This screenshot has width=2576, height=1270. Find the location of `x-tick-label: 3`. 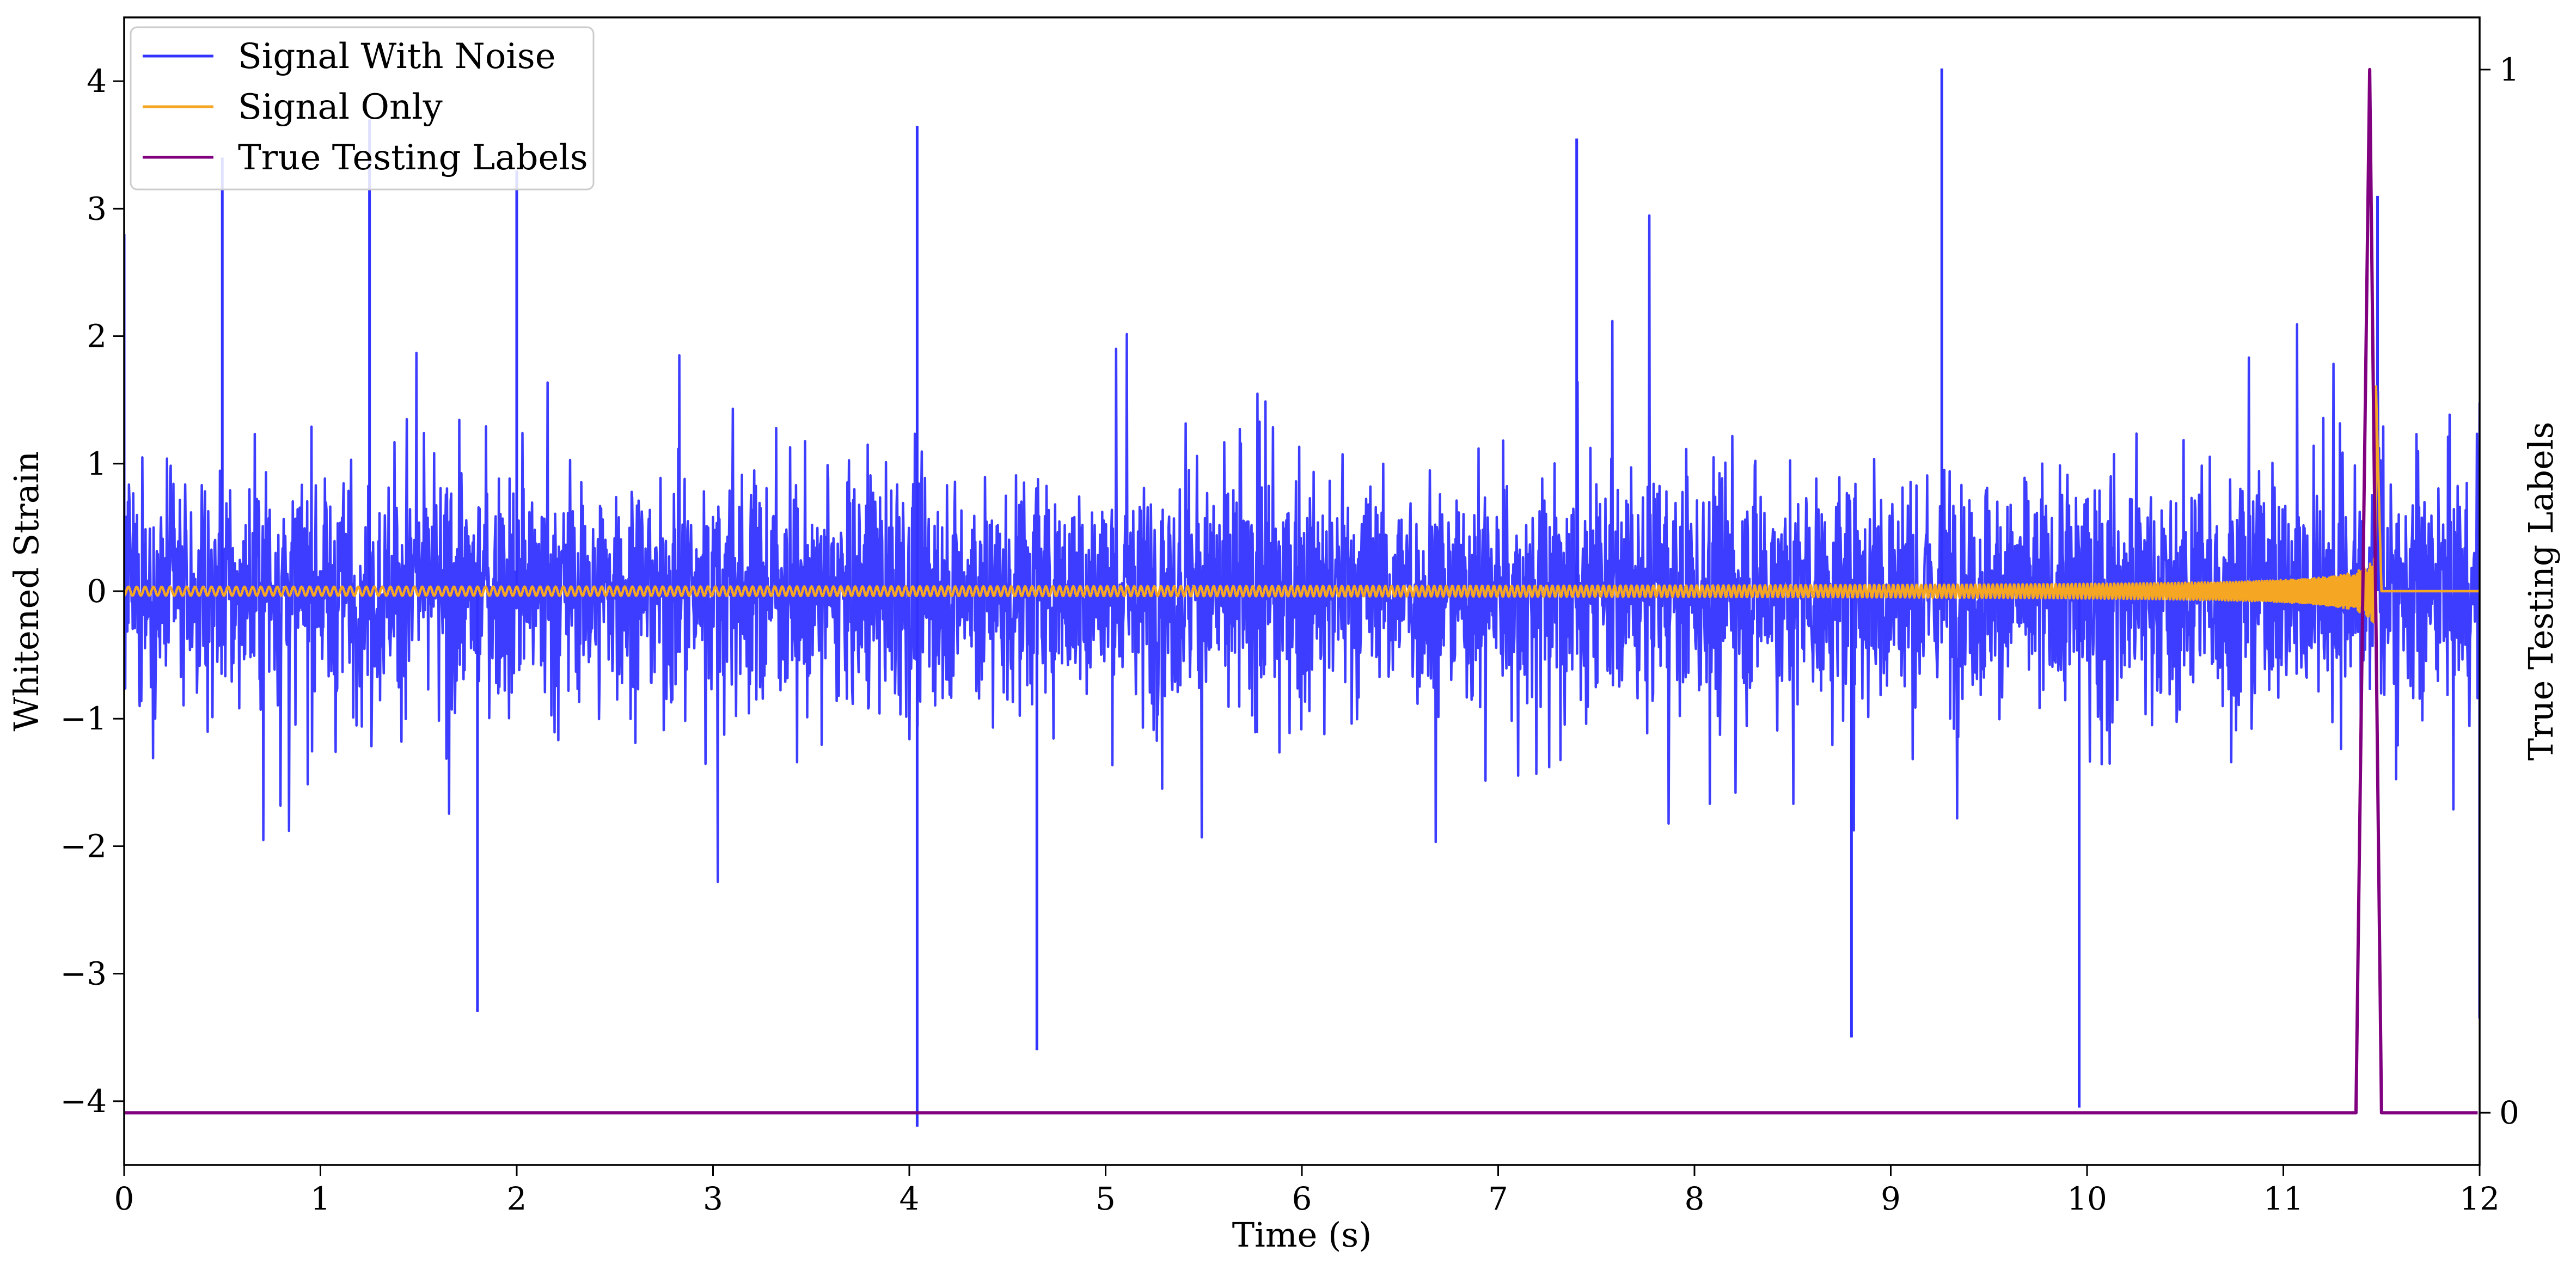

x-tick-label: 3 is located at coordinates (713, 1198).